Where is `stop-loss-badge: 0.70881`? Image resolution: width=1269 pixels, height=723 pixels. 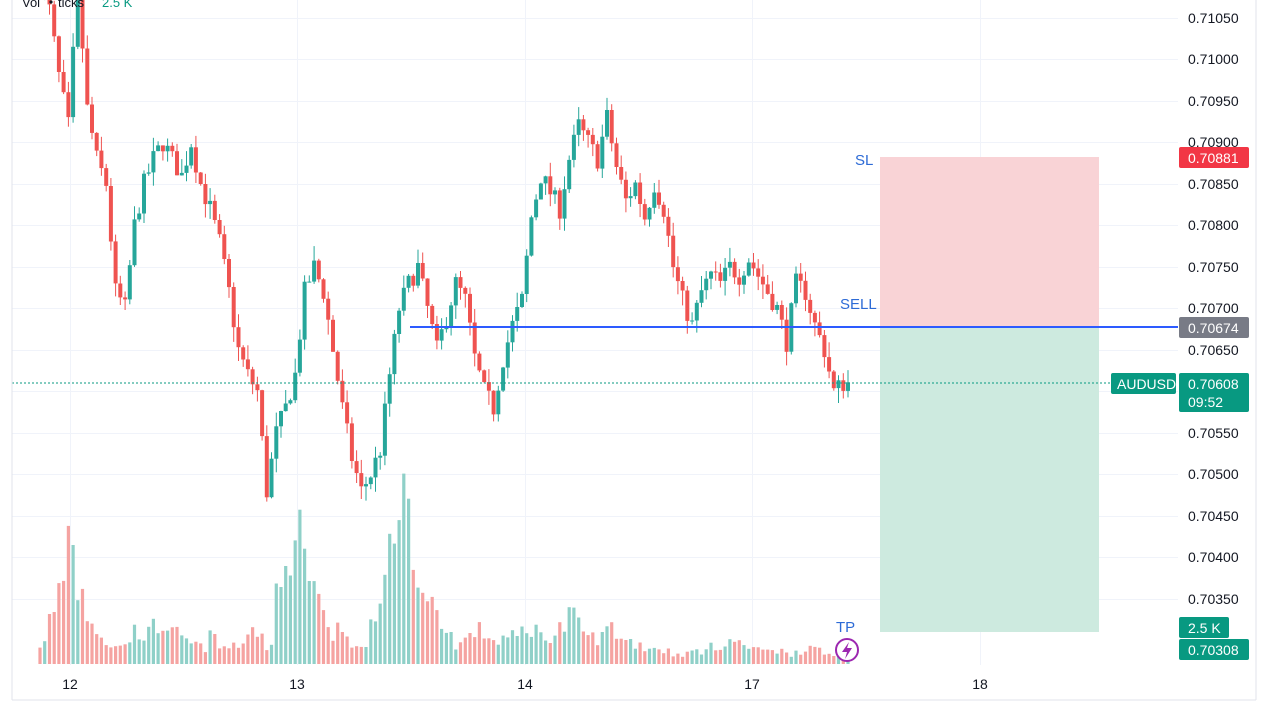
stop-loss-badge: 0.70881 is located at coordinates (1214, 157).